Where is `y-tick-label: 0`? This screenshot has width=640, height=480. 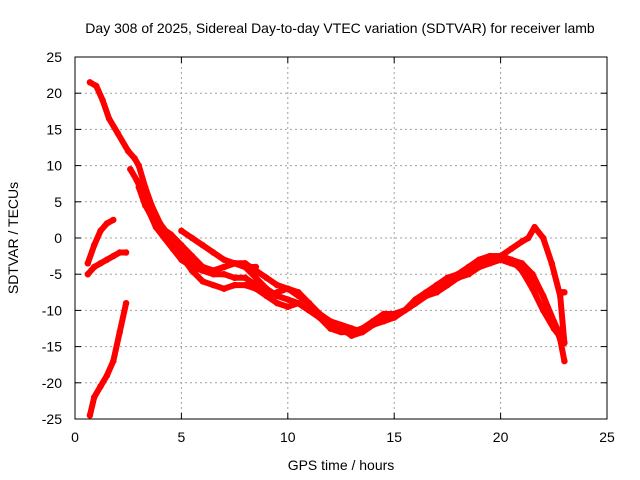
y-tick-label: 0 is located at coordinates (58, 238).